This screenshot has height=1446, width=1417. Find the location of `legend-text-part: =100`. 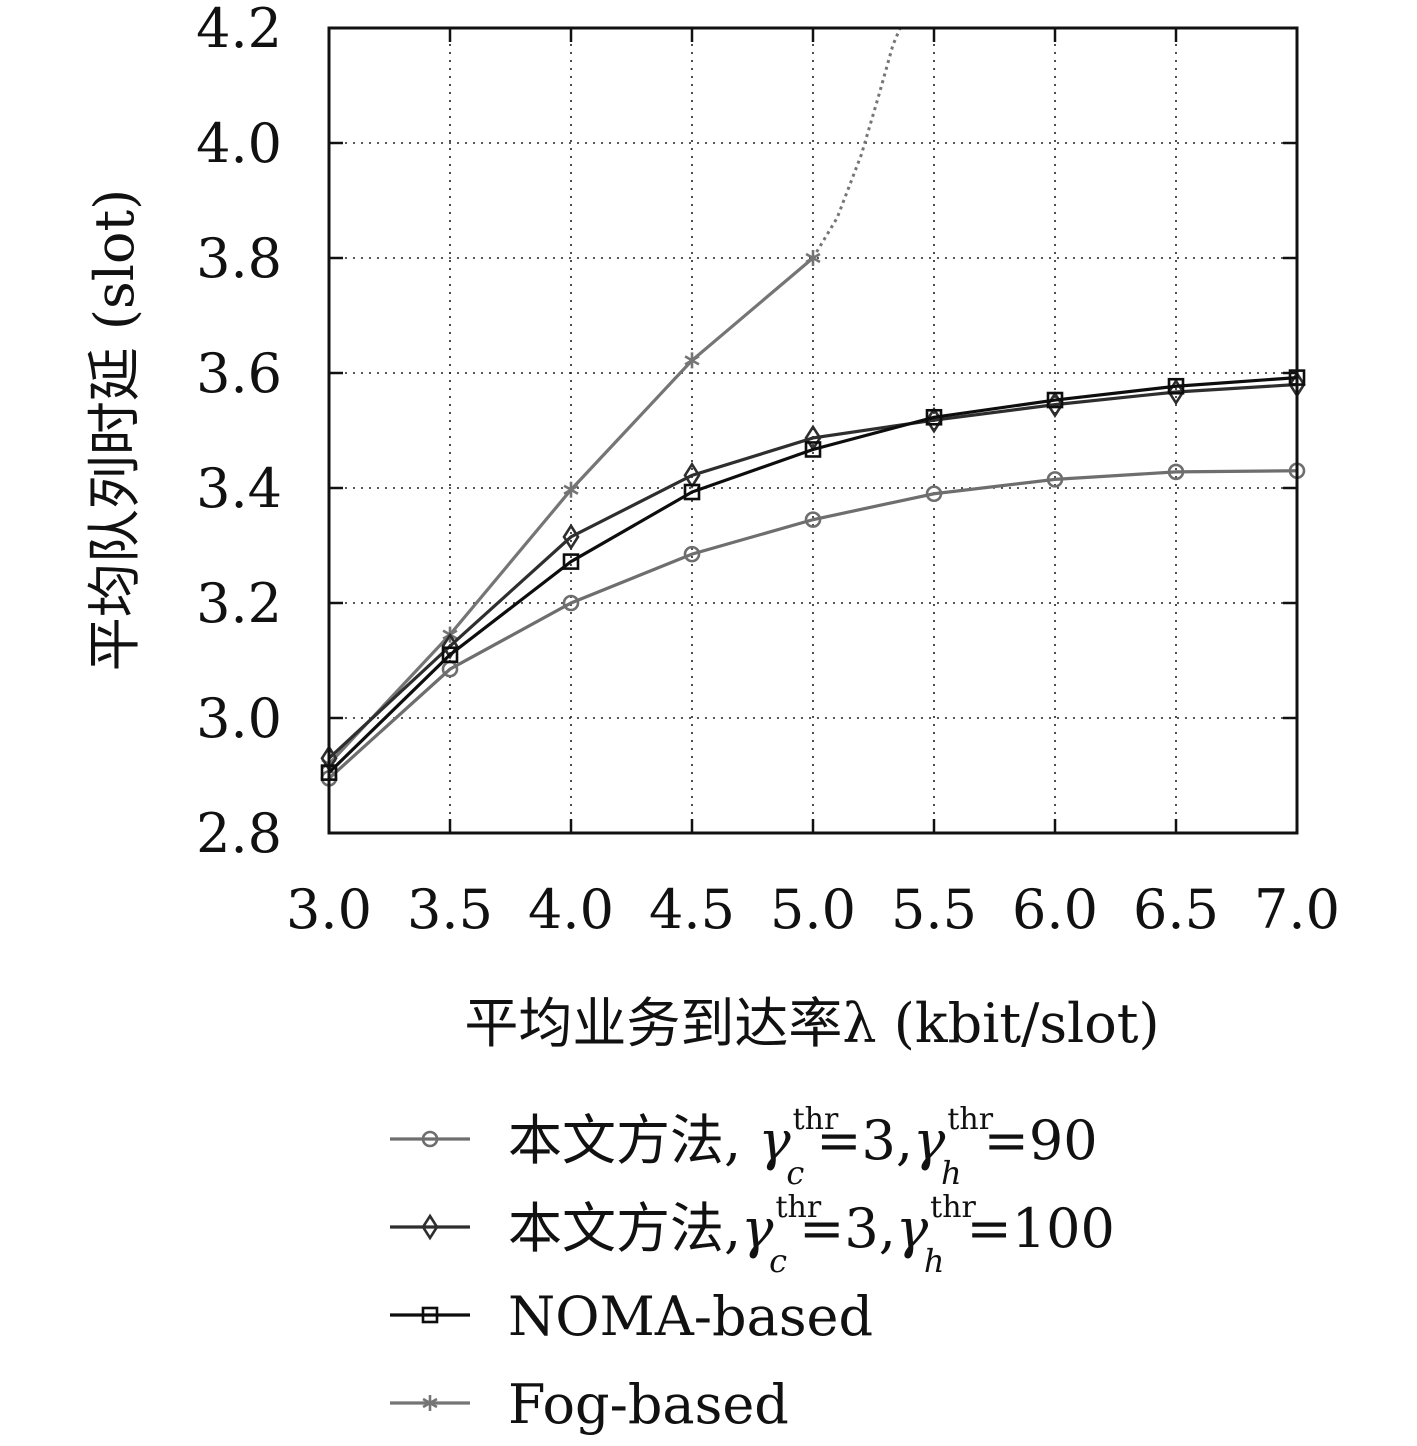

legend-text-part: =100 is located at coordinates (1040, 1228).